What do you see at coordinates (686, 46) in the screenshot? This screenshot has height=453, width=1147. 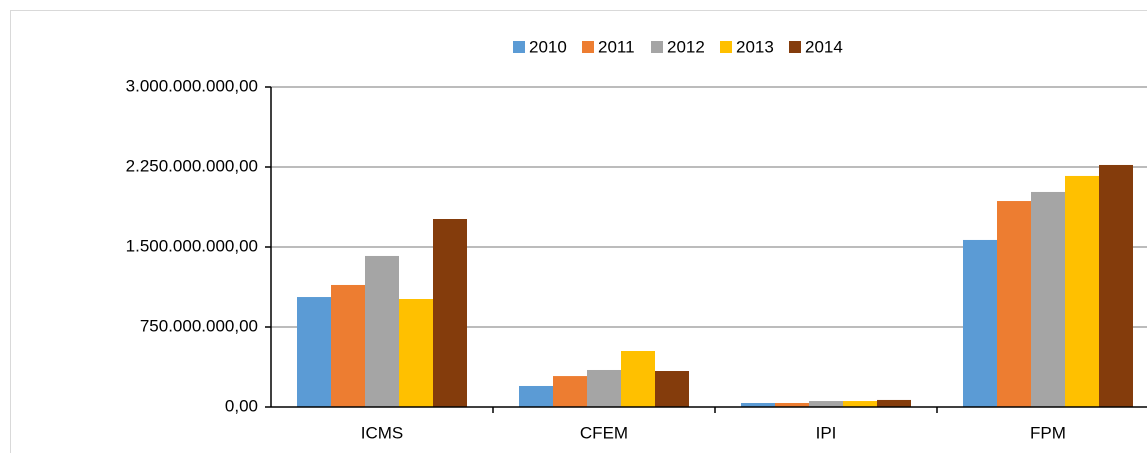 I see `legend-label: 2012` at bounding box center [686, 46].